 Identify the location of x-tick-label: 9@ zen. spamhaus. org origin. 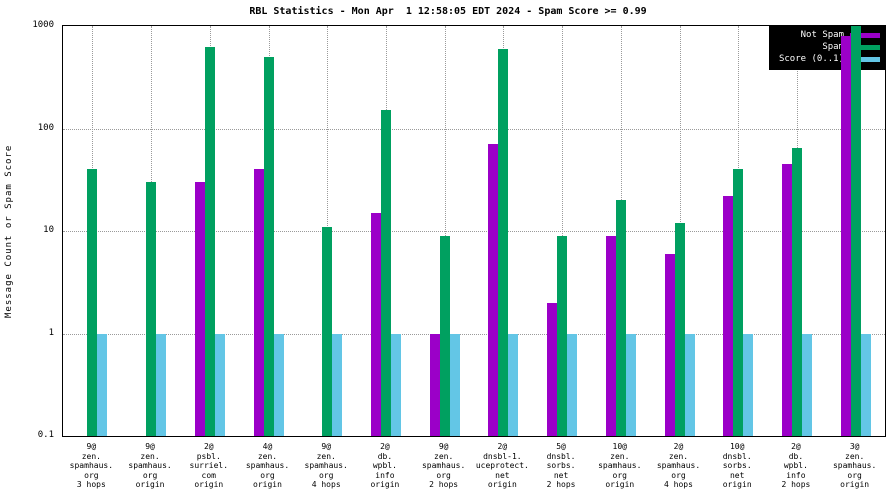
(150, 465).